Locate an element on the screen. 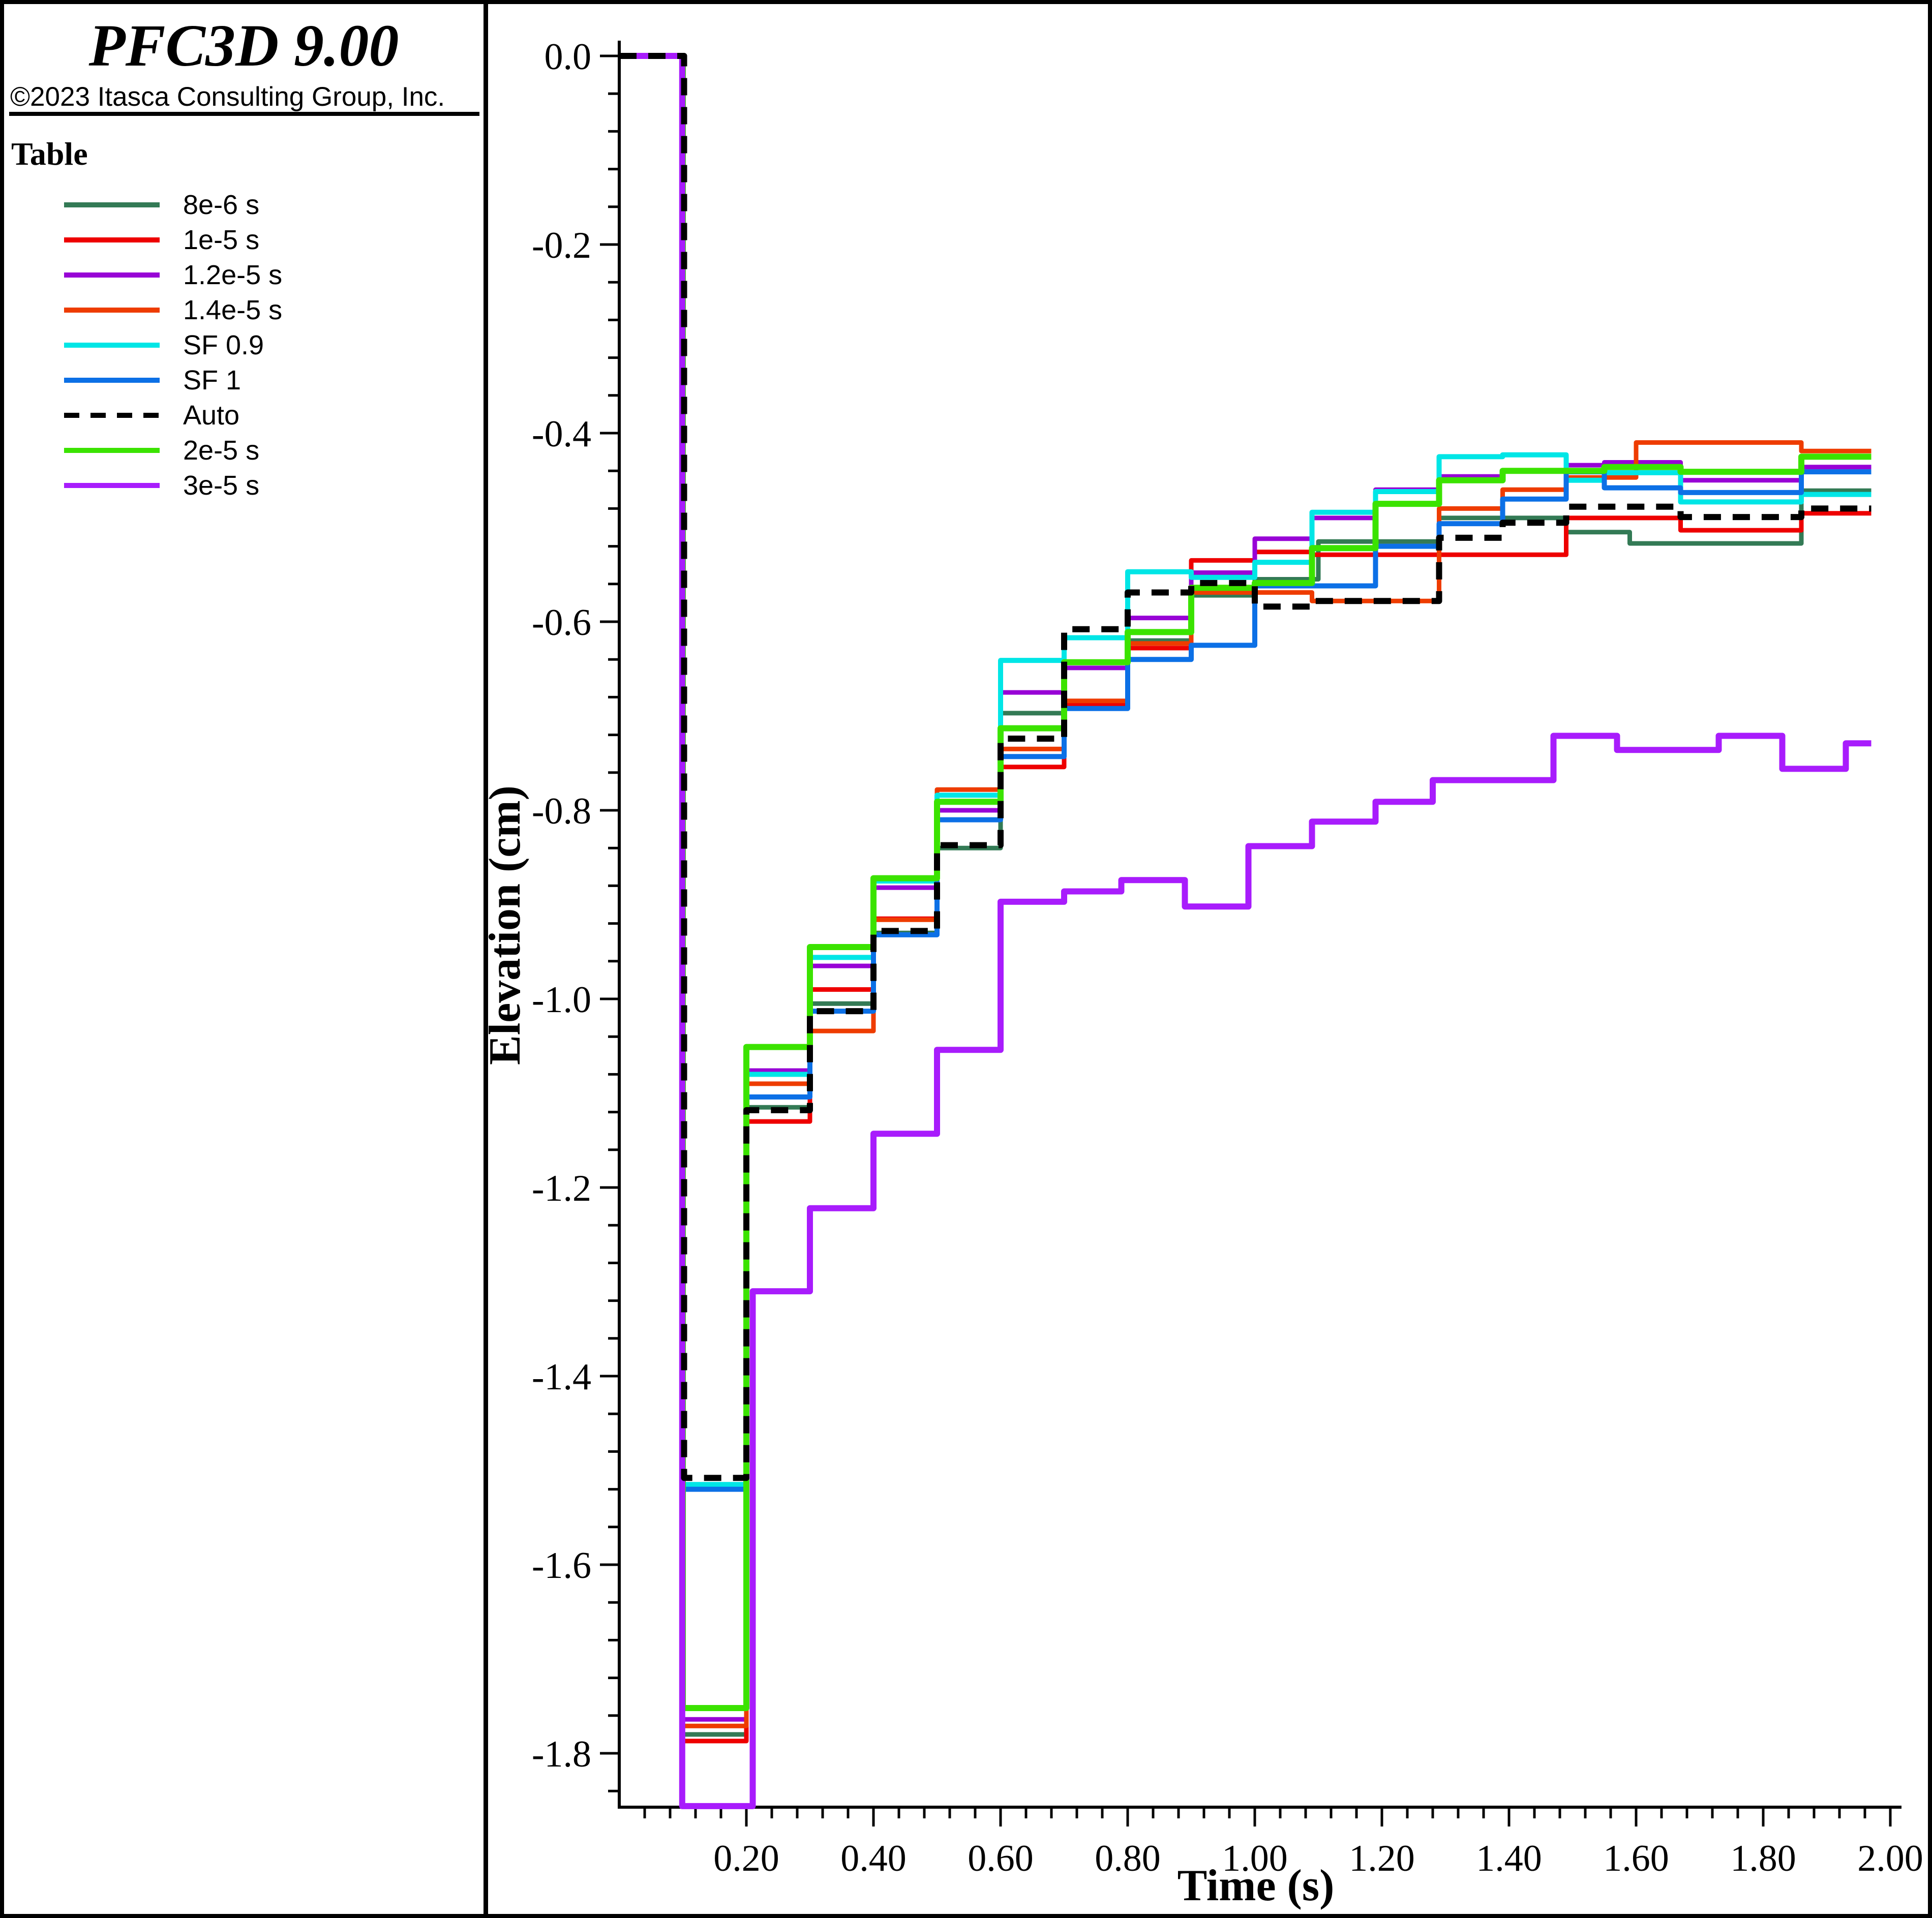 The width and height of the screenshot is (1932, 1918). legend-item: SF 0.9 is located at coordinates (244, 344).